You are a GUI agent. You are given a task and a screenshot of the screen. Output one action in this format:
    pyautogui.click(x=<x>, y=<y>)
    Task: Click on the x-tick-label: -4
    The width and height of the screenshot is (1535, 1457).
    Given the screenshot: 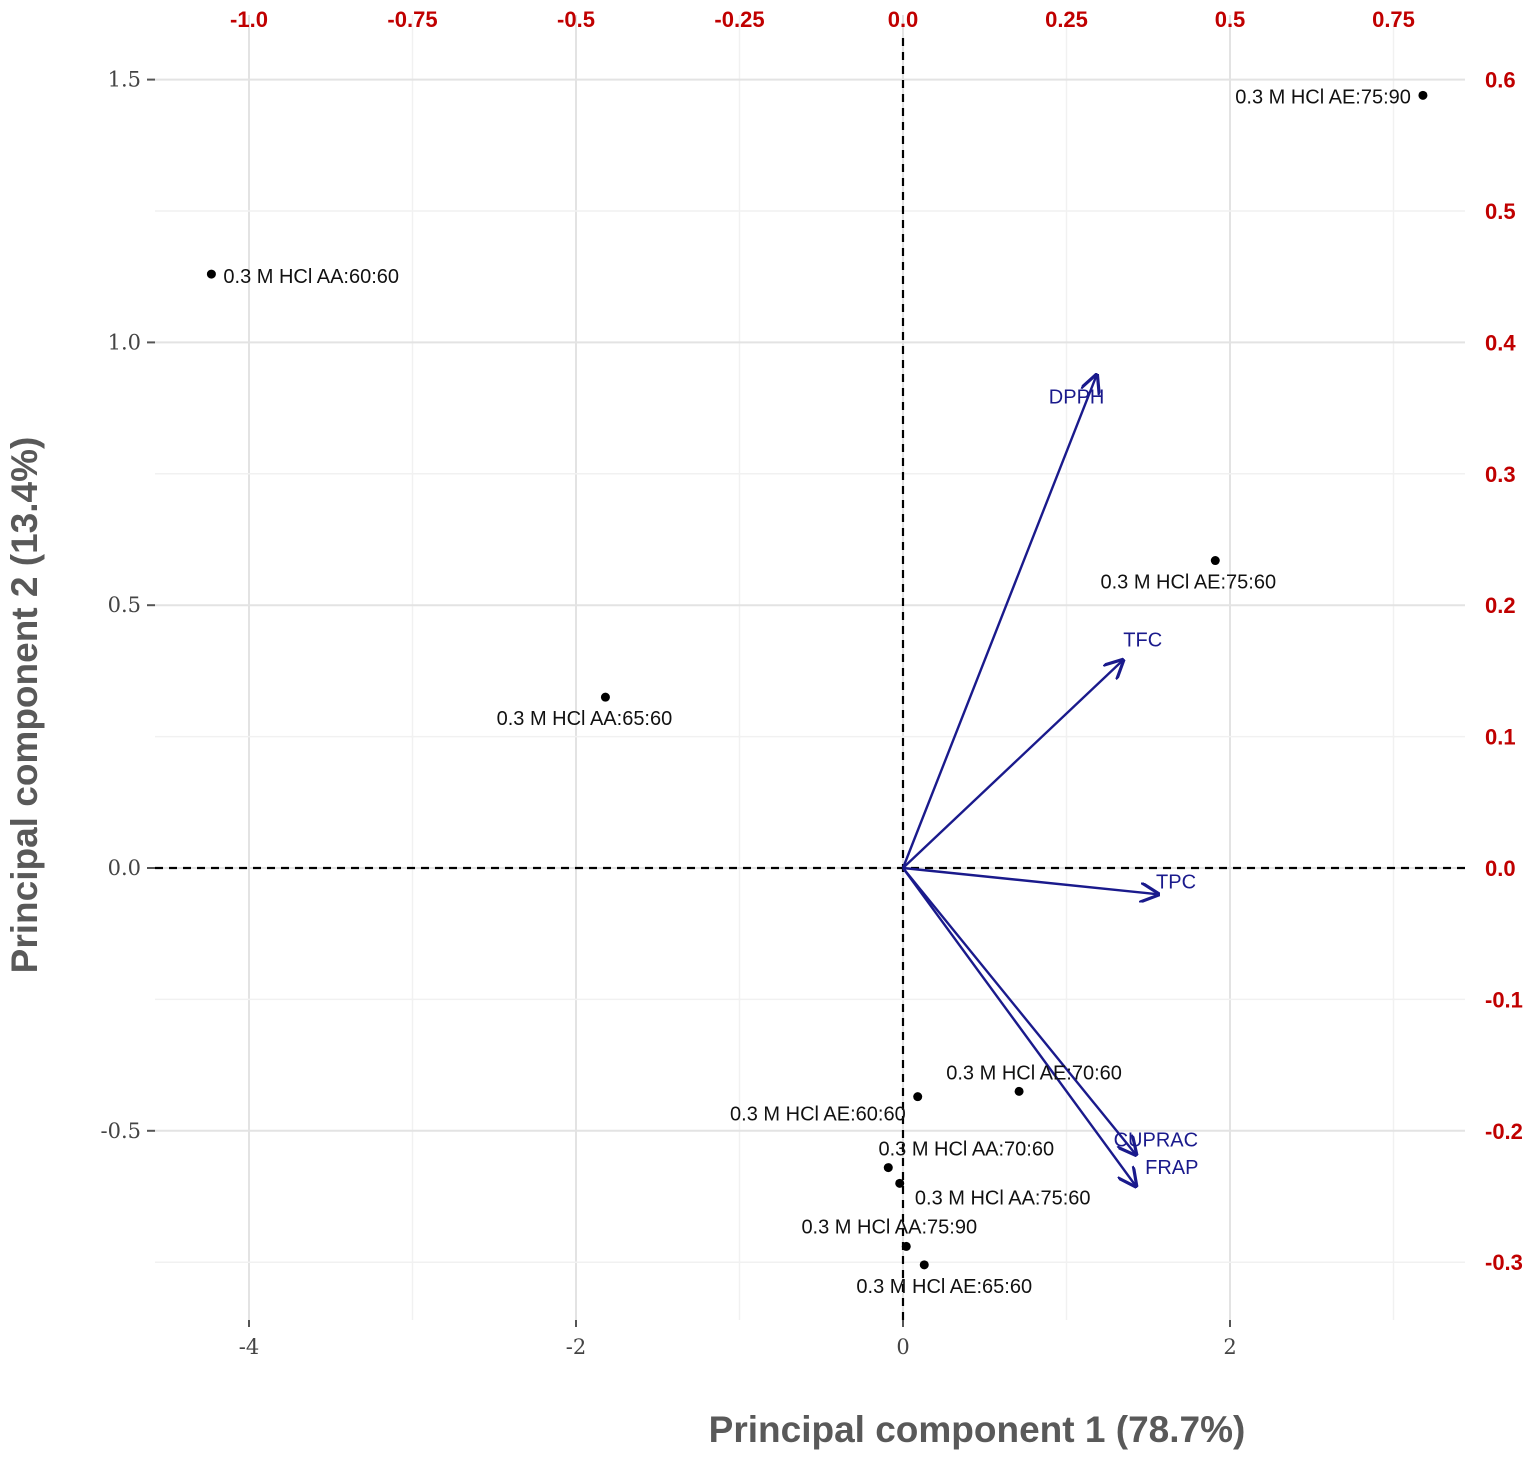 What is the action you would take?
    pyautogui.click(x=249, y=1347)
    